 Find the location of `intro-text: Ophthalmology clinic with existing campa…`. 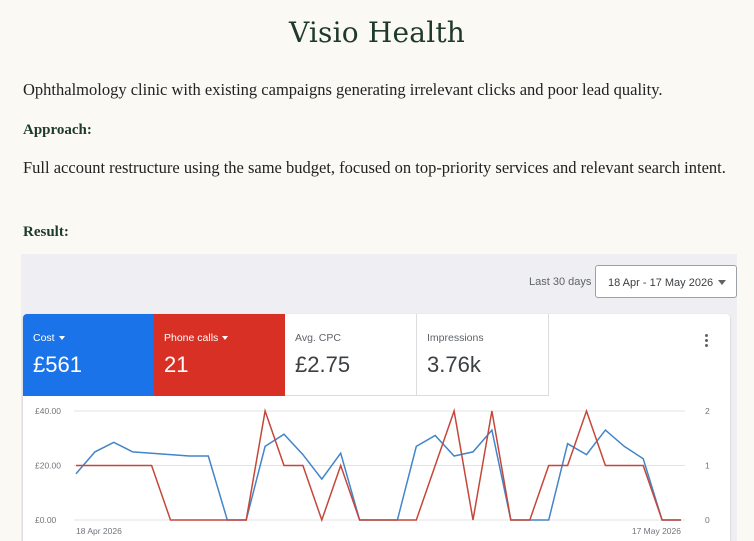

intro-text: Ophthalmology clinic with existing campa… is located at coordinates (343, 89).